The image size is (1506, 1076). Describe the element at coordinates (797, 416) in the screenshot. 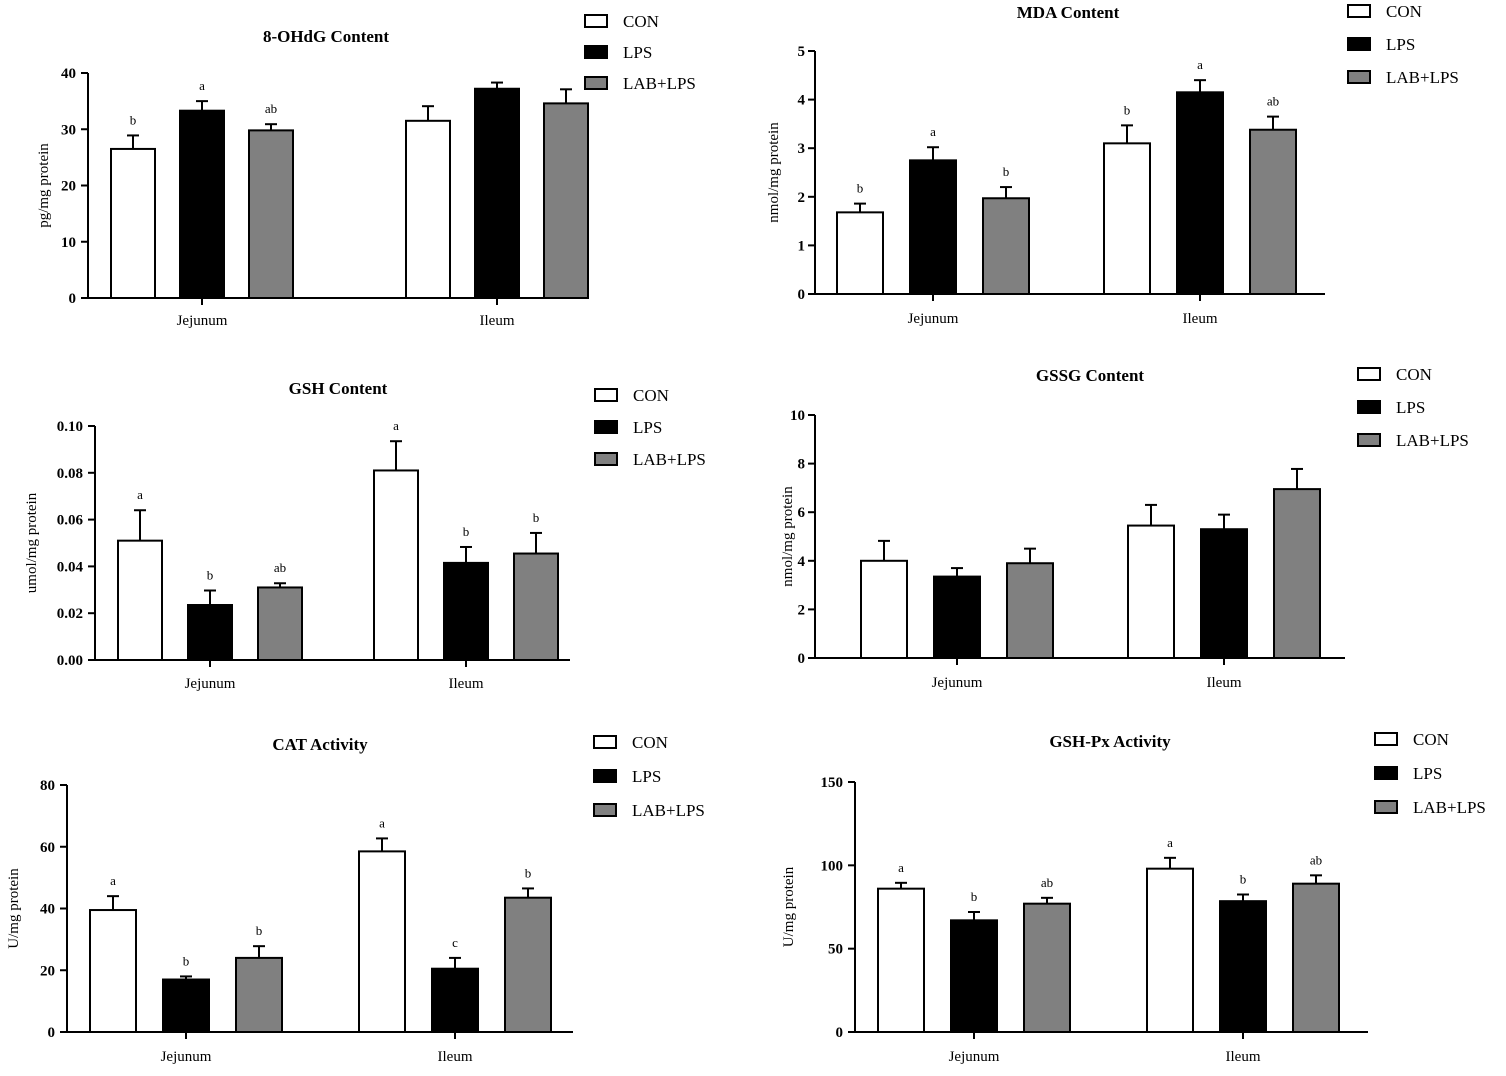

I see `y-tick-label: 10` at that location.